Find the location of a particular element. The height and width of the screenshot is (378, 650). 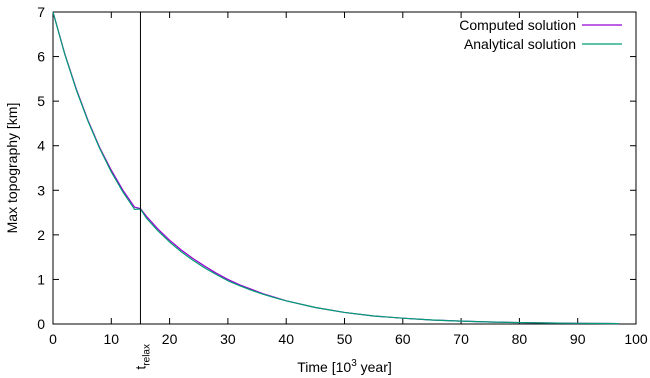

x-tick-label: 100 is located at coordinates (636, 339).